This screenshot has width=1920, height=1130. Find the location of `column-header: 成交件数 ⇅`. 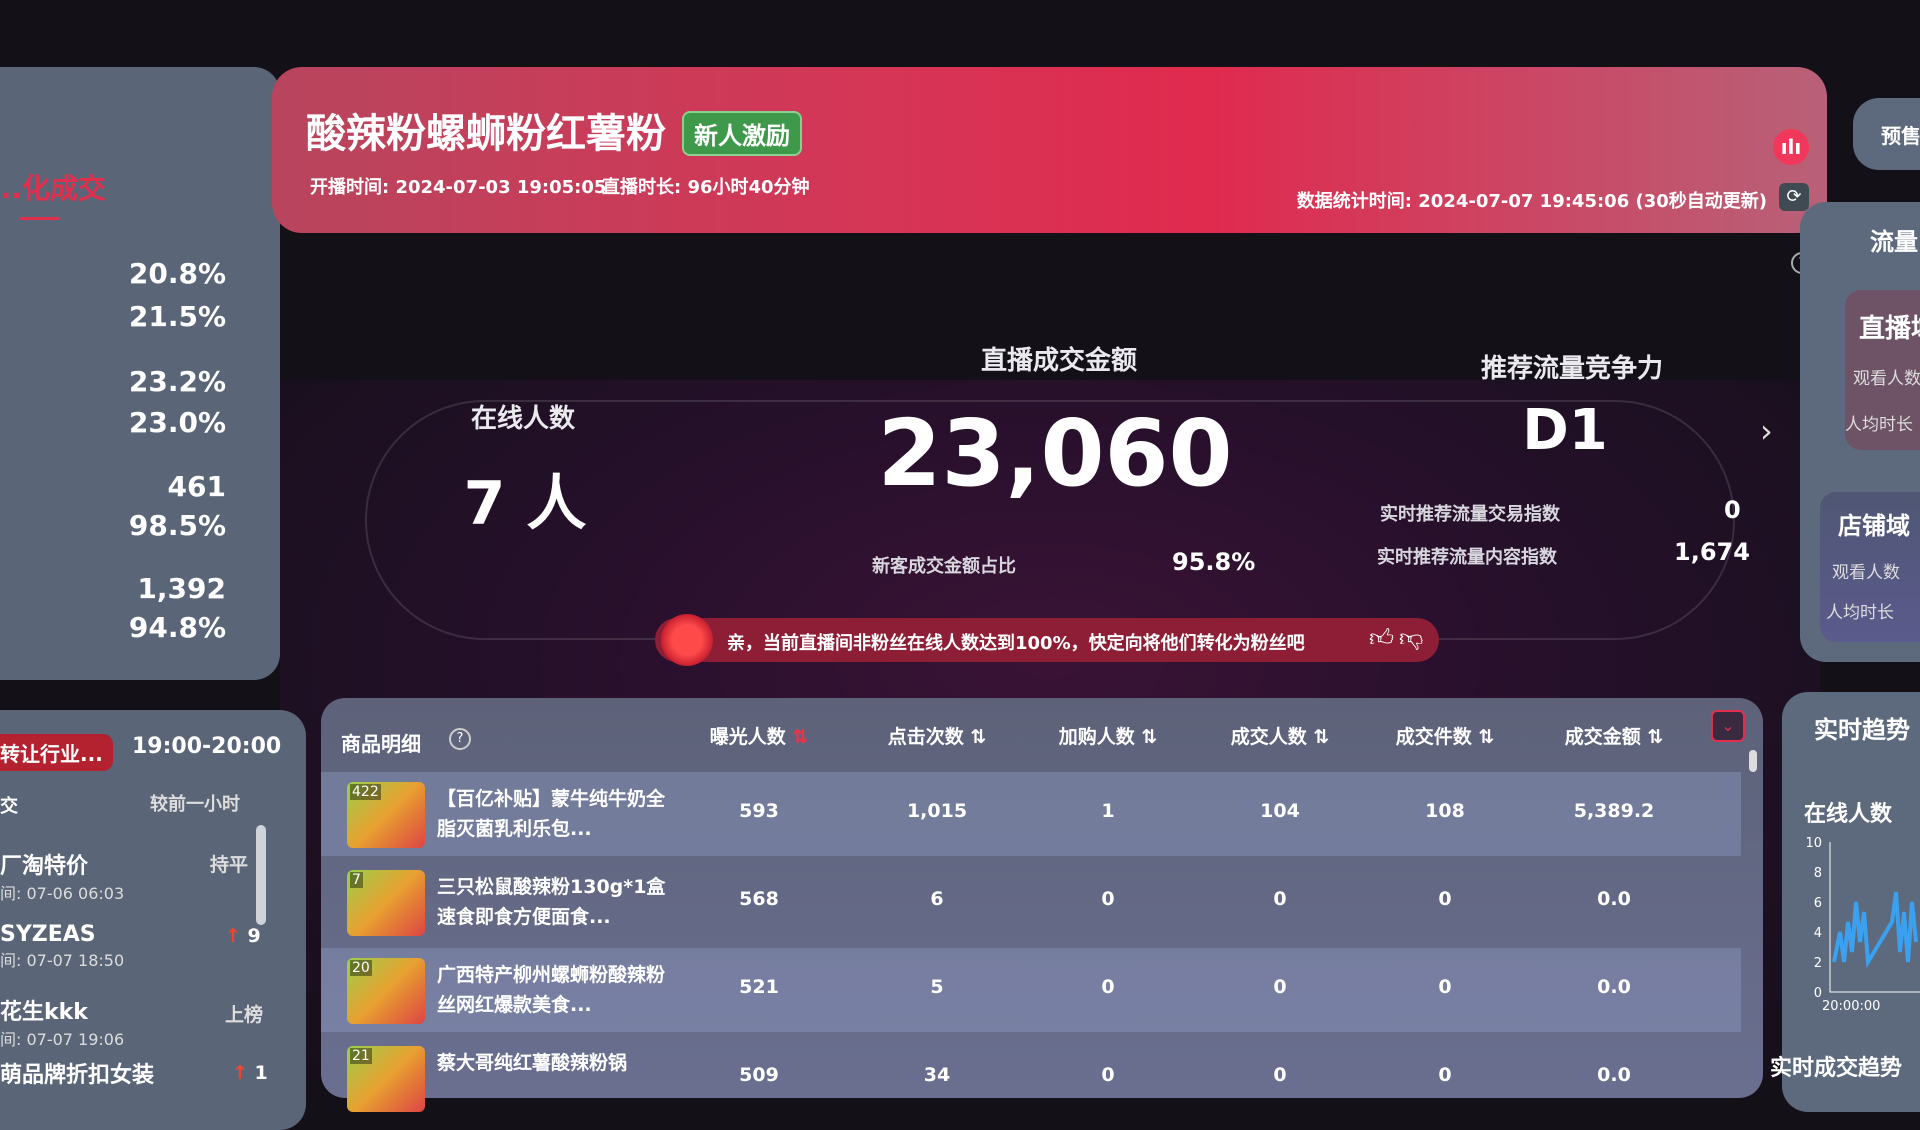

column-header: 成交件数 ⇅ is located at coordinates (1445, 735).